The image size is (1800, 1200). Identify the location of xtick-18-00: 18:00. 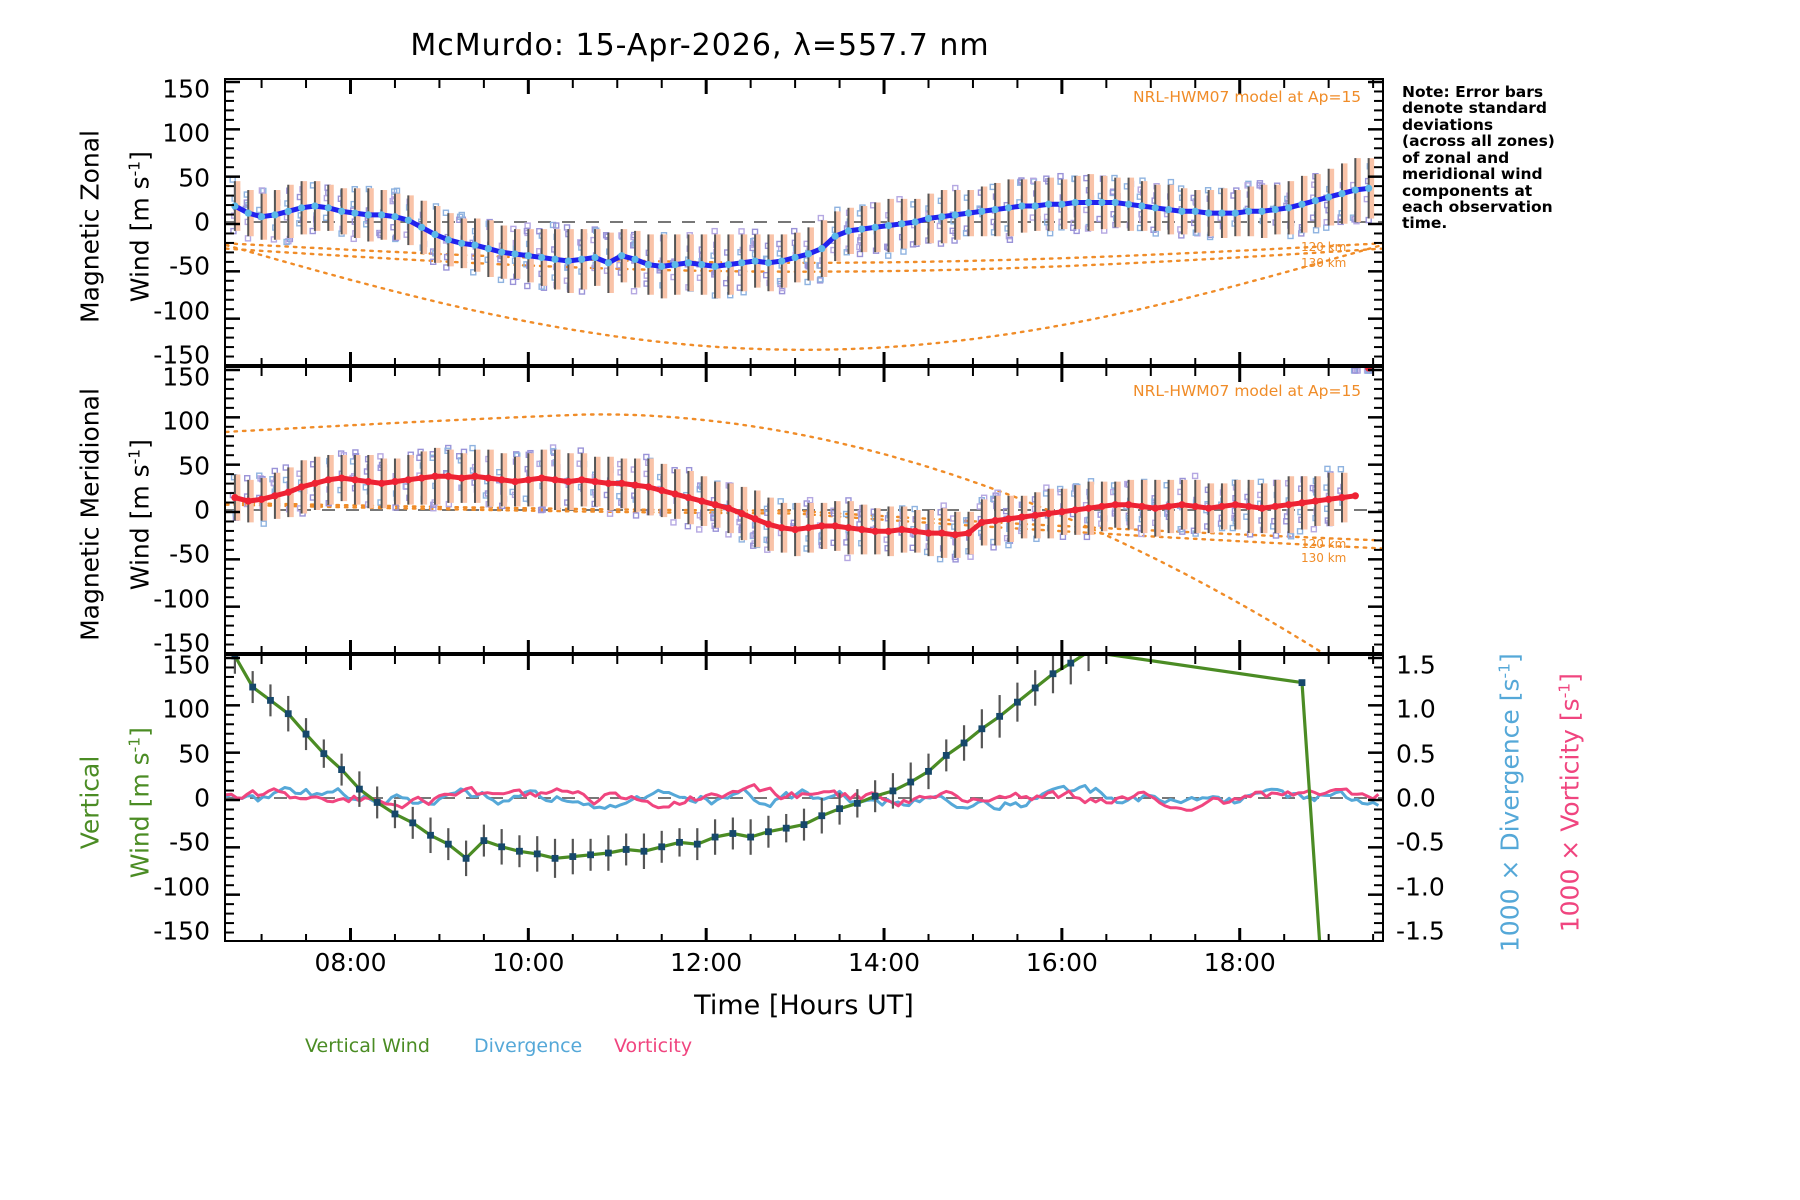
(1239, 962).